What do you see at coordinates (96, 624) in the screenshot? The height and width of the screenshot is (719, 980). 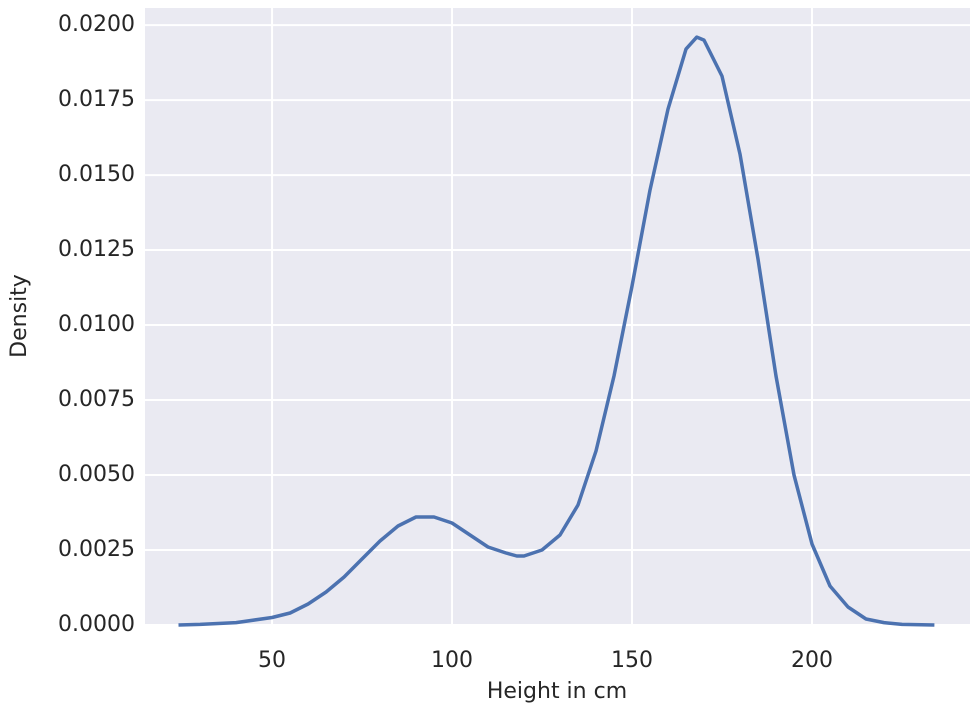 I see `y-tick-label: 0.0000` at bounding box center [96, 624].